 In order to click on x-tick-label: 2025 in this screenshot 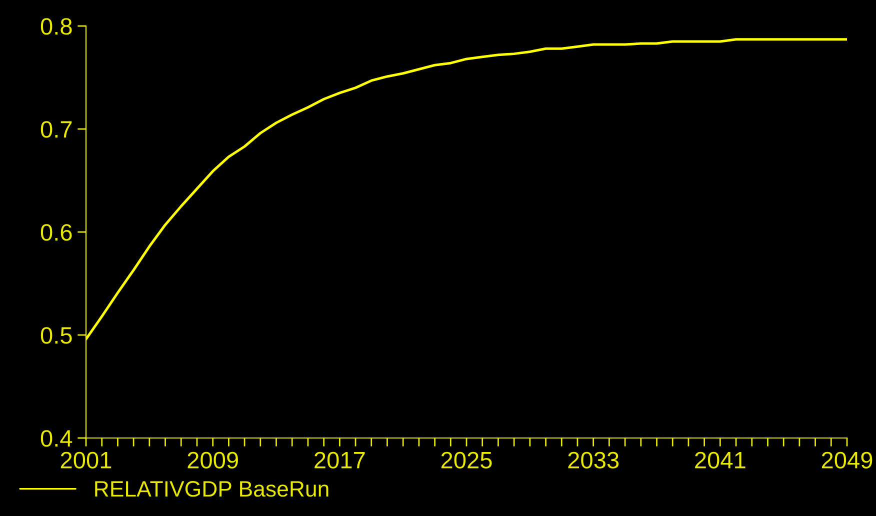, I will do `click(466, 460)`.